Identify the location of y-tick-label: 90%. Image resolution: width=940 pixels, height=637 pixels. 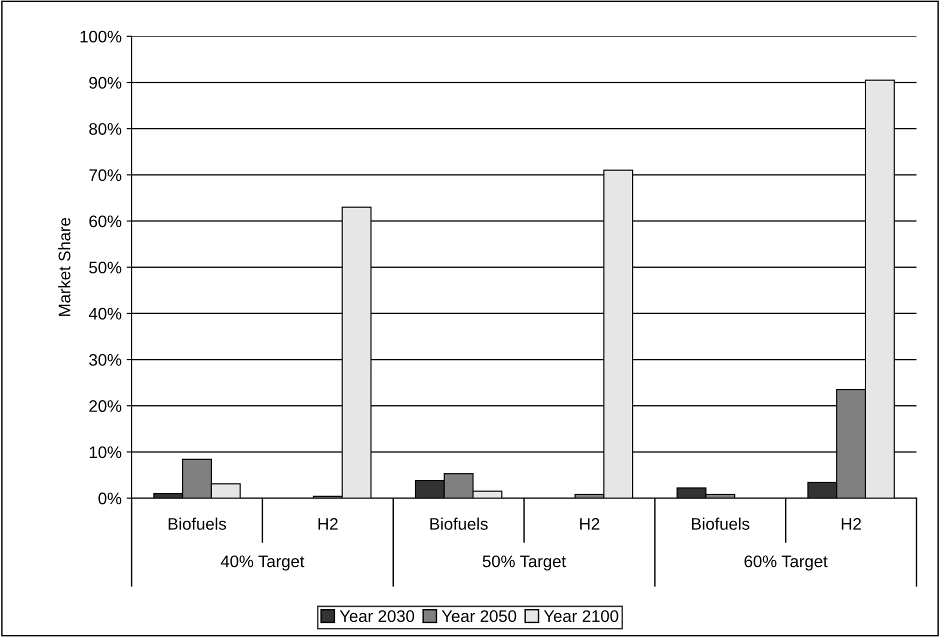
(105, 82).